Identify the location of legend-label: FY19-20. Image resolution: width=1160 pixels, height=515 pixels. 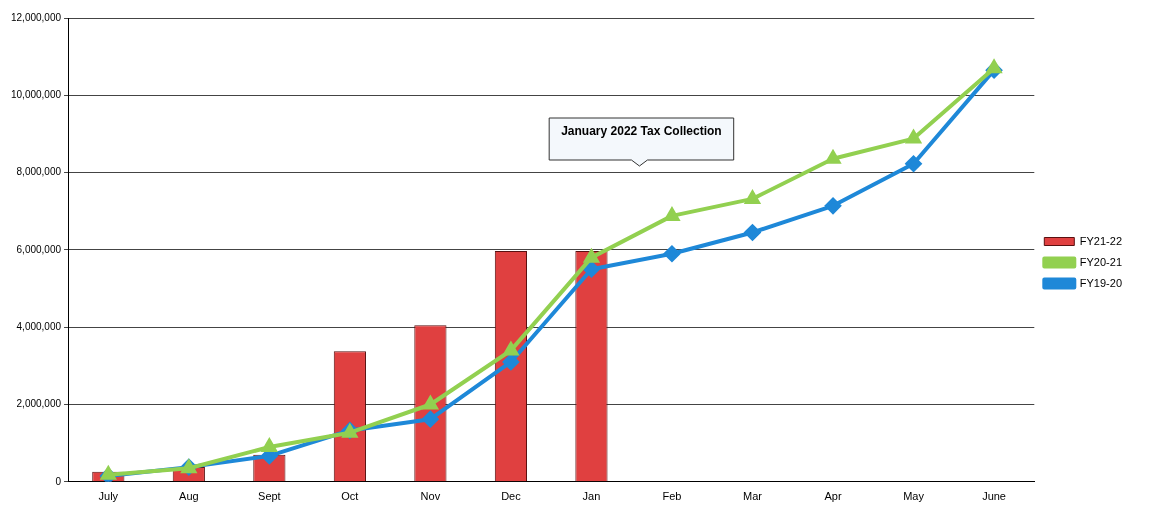
(1101, 282).